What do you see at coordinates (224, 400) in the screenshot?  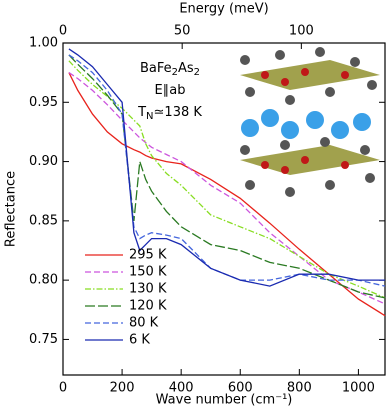 I see `x-axis-label: Wave number (cm⁻¹)` at bounding box center [224, 400].